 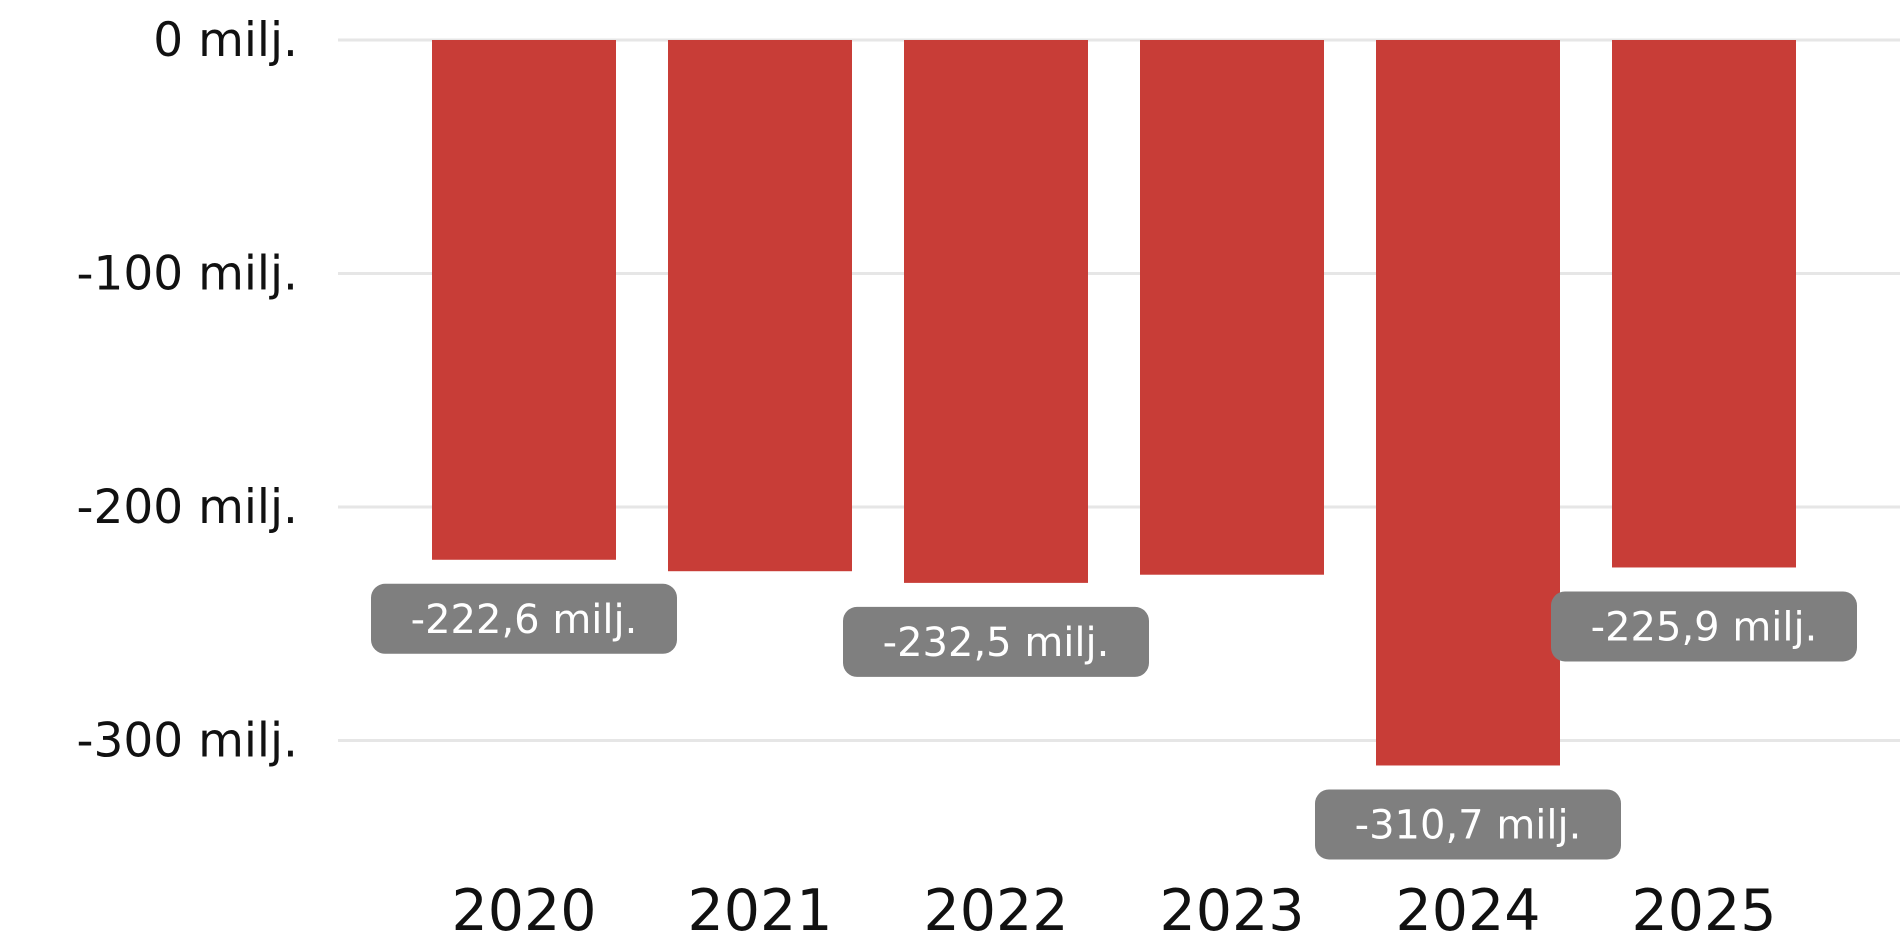 I want to click on y-tick-label: -300 milj., so click(x=187, y=741).